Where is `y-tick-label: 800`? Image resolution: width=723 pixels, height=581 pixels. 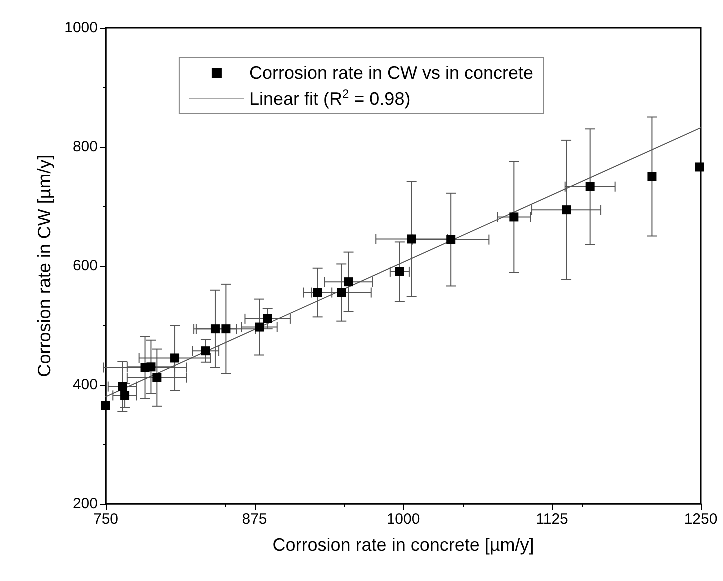 y-tick-label: 800 is located at coordinates (85, 147).